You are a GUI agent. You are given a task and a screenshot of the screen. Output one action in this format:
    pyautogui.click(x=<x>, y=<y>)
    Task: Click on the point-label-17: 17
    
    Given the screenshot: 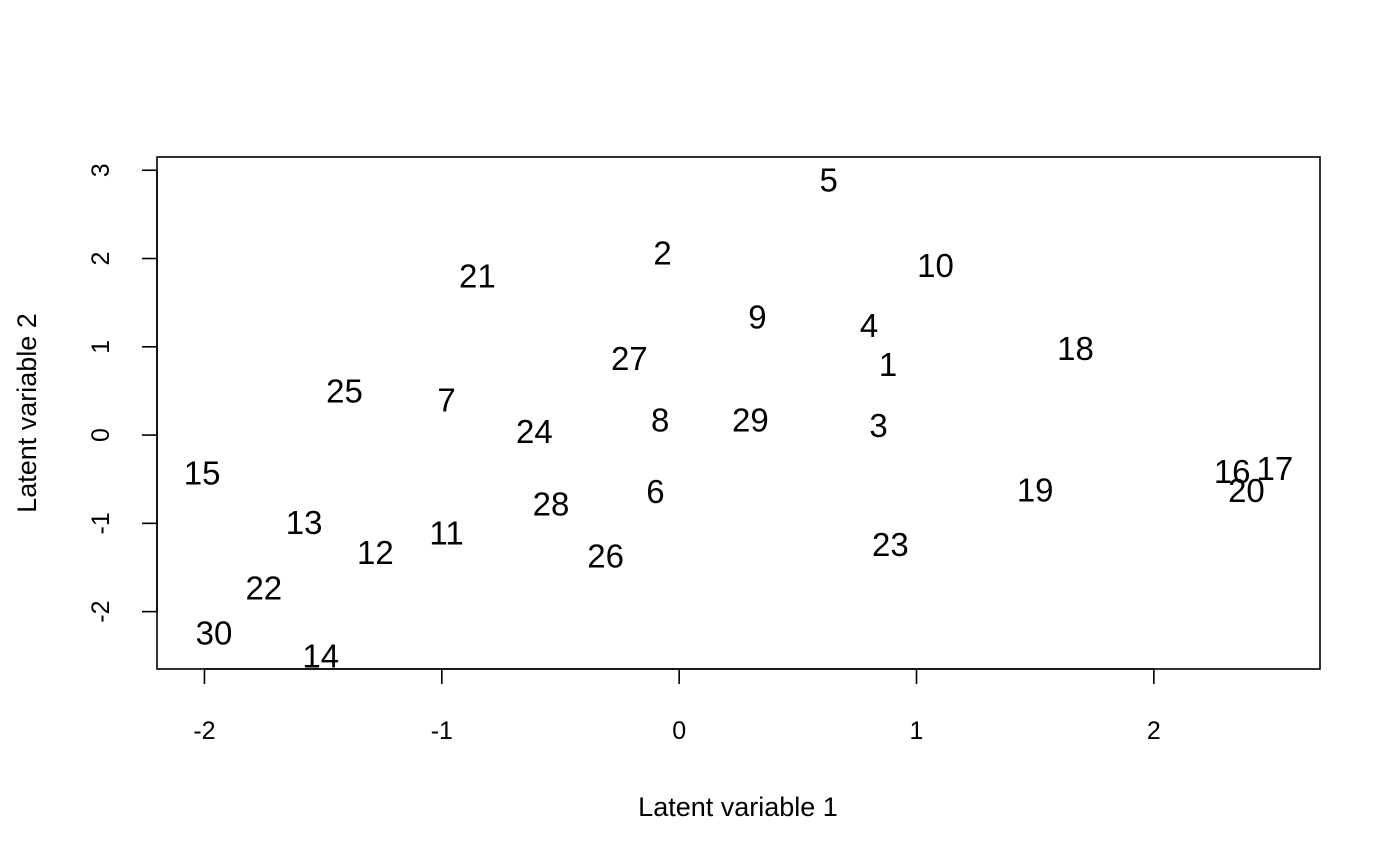 What is the action you would take?
    pyautogui.click(x=1275, y=468)
    